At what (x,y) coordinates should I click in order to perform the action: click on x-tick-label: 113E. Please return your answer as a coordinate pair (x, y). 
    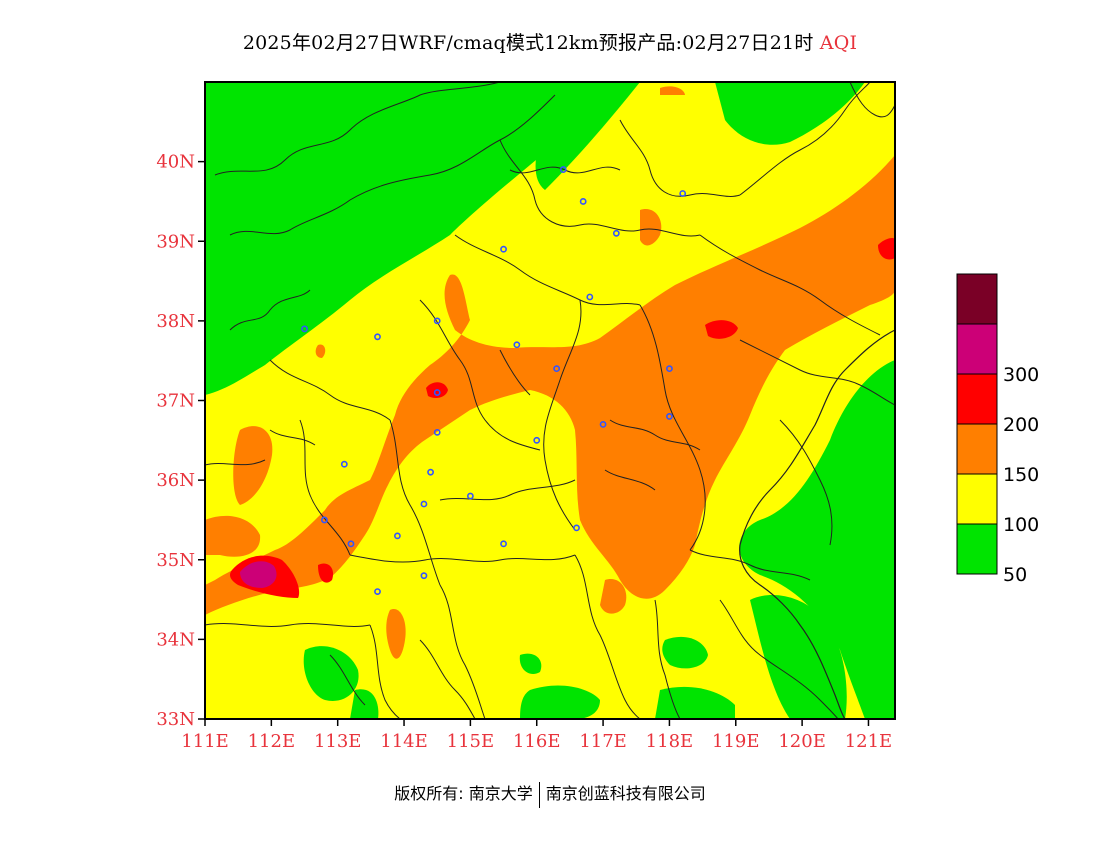
    Looking at the image, I should click on (338, 741).